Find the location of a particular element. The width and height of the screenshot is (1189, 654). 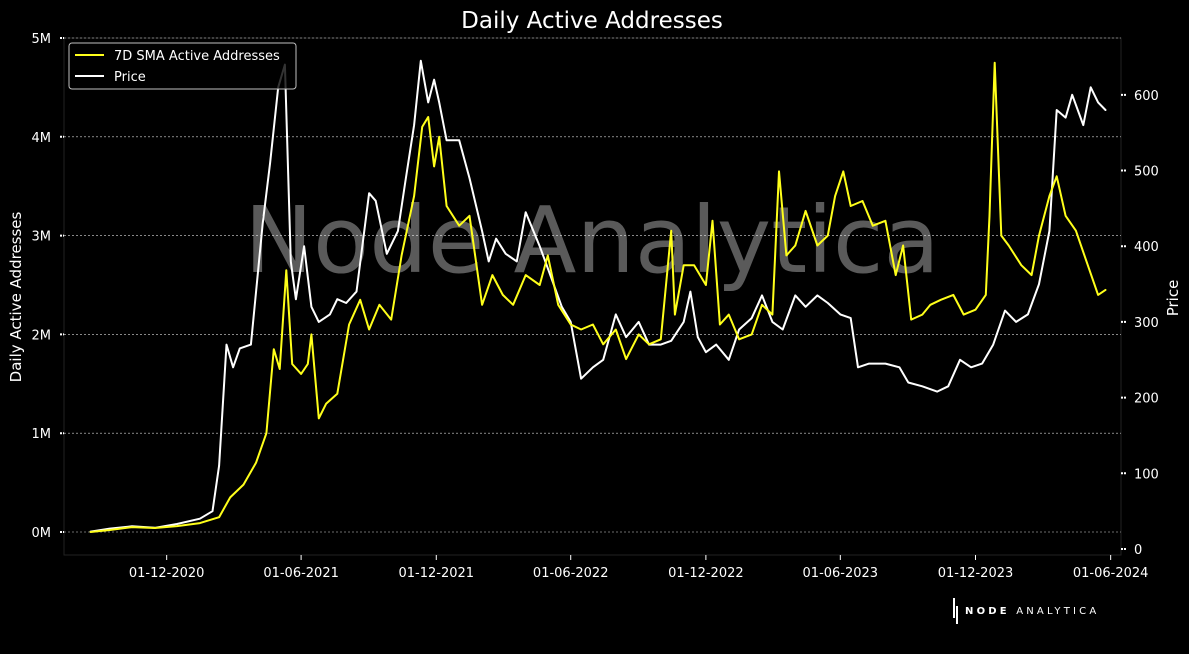

x-tick-label: 01-12-2021 is located at coordinates (436, 573).